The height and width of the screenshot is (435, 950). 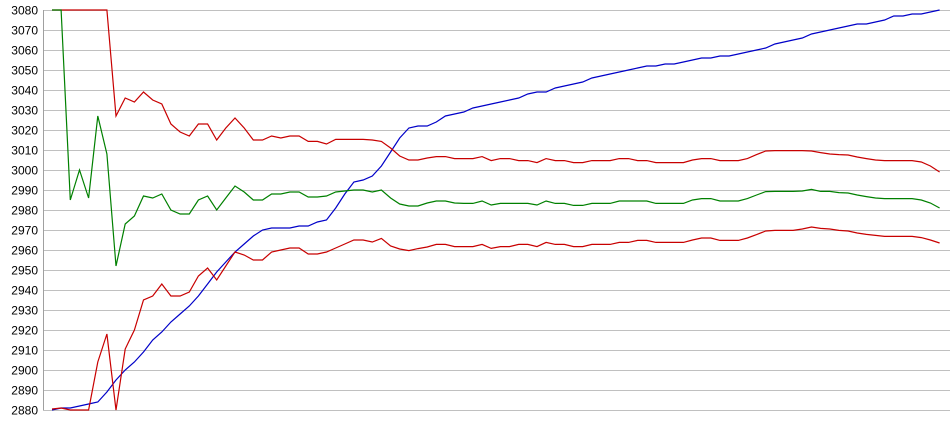 I want to click on y-tick-label: 3080, so click(x=24, y=11).